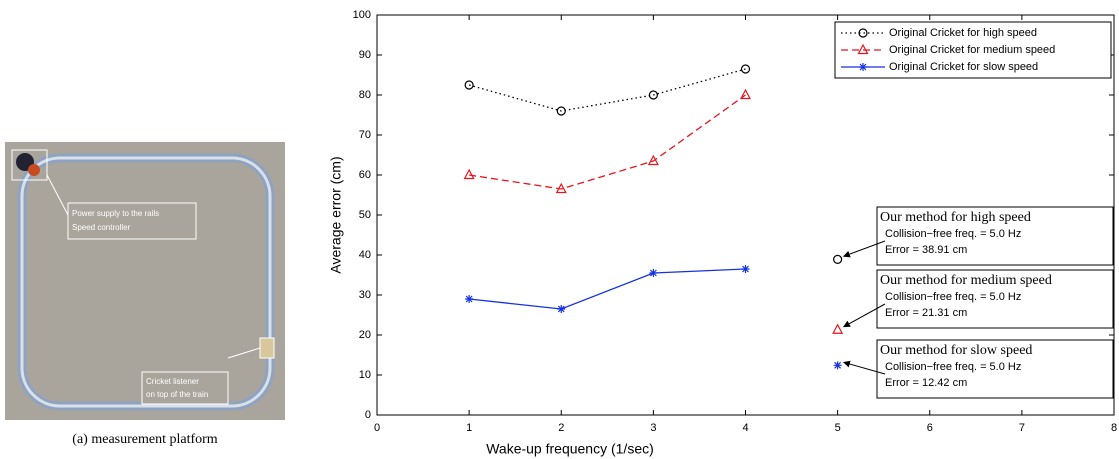 The width and height of the screenshot is (1119, 459). I want to click on legend-label: Original Cricket for high speed, so click(963, 33).